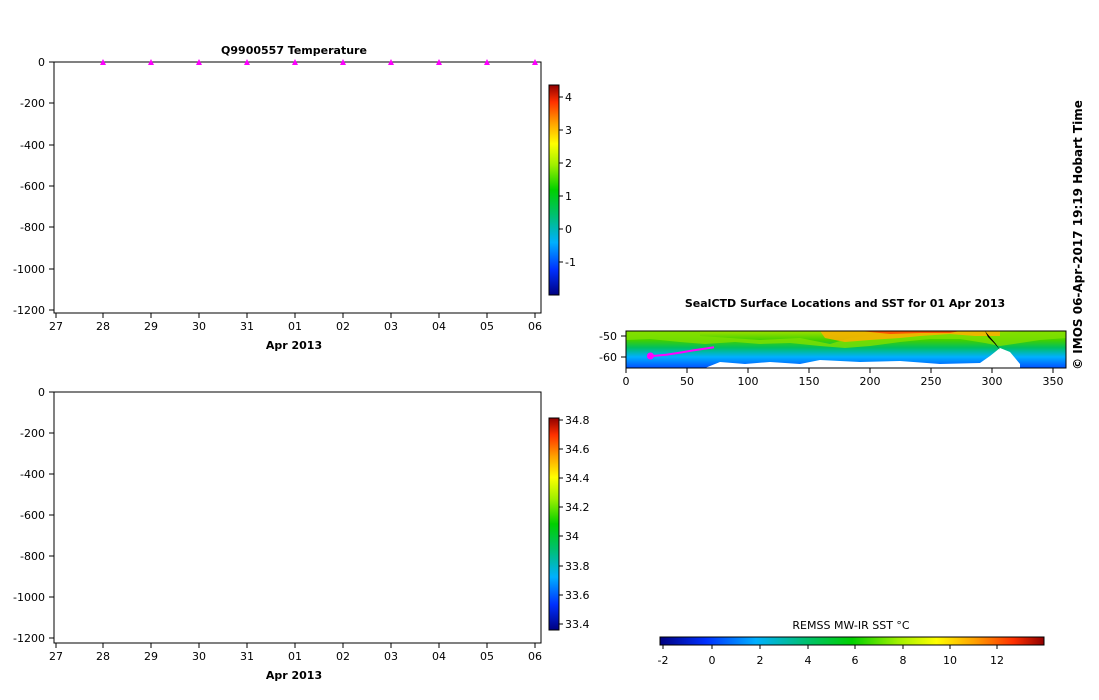 The image size is (1099, 700). Describe the element at coordinates (650, 356) in the screenshot. I see `seal-surface-location` at that location.